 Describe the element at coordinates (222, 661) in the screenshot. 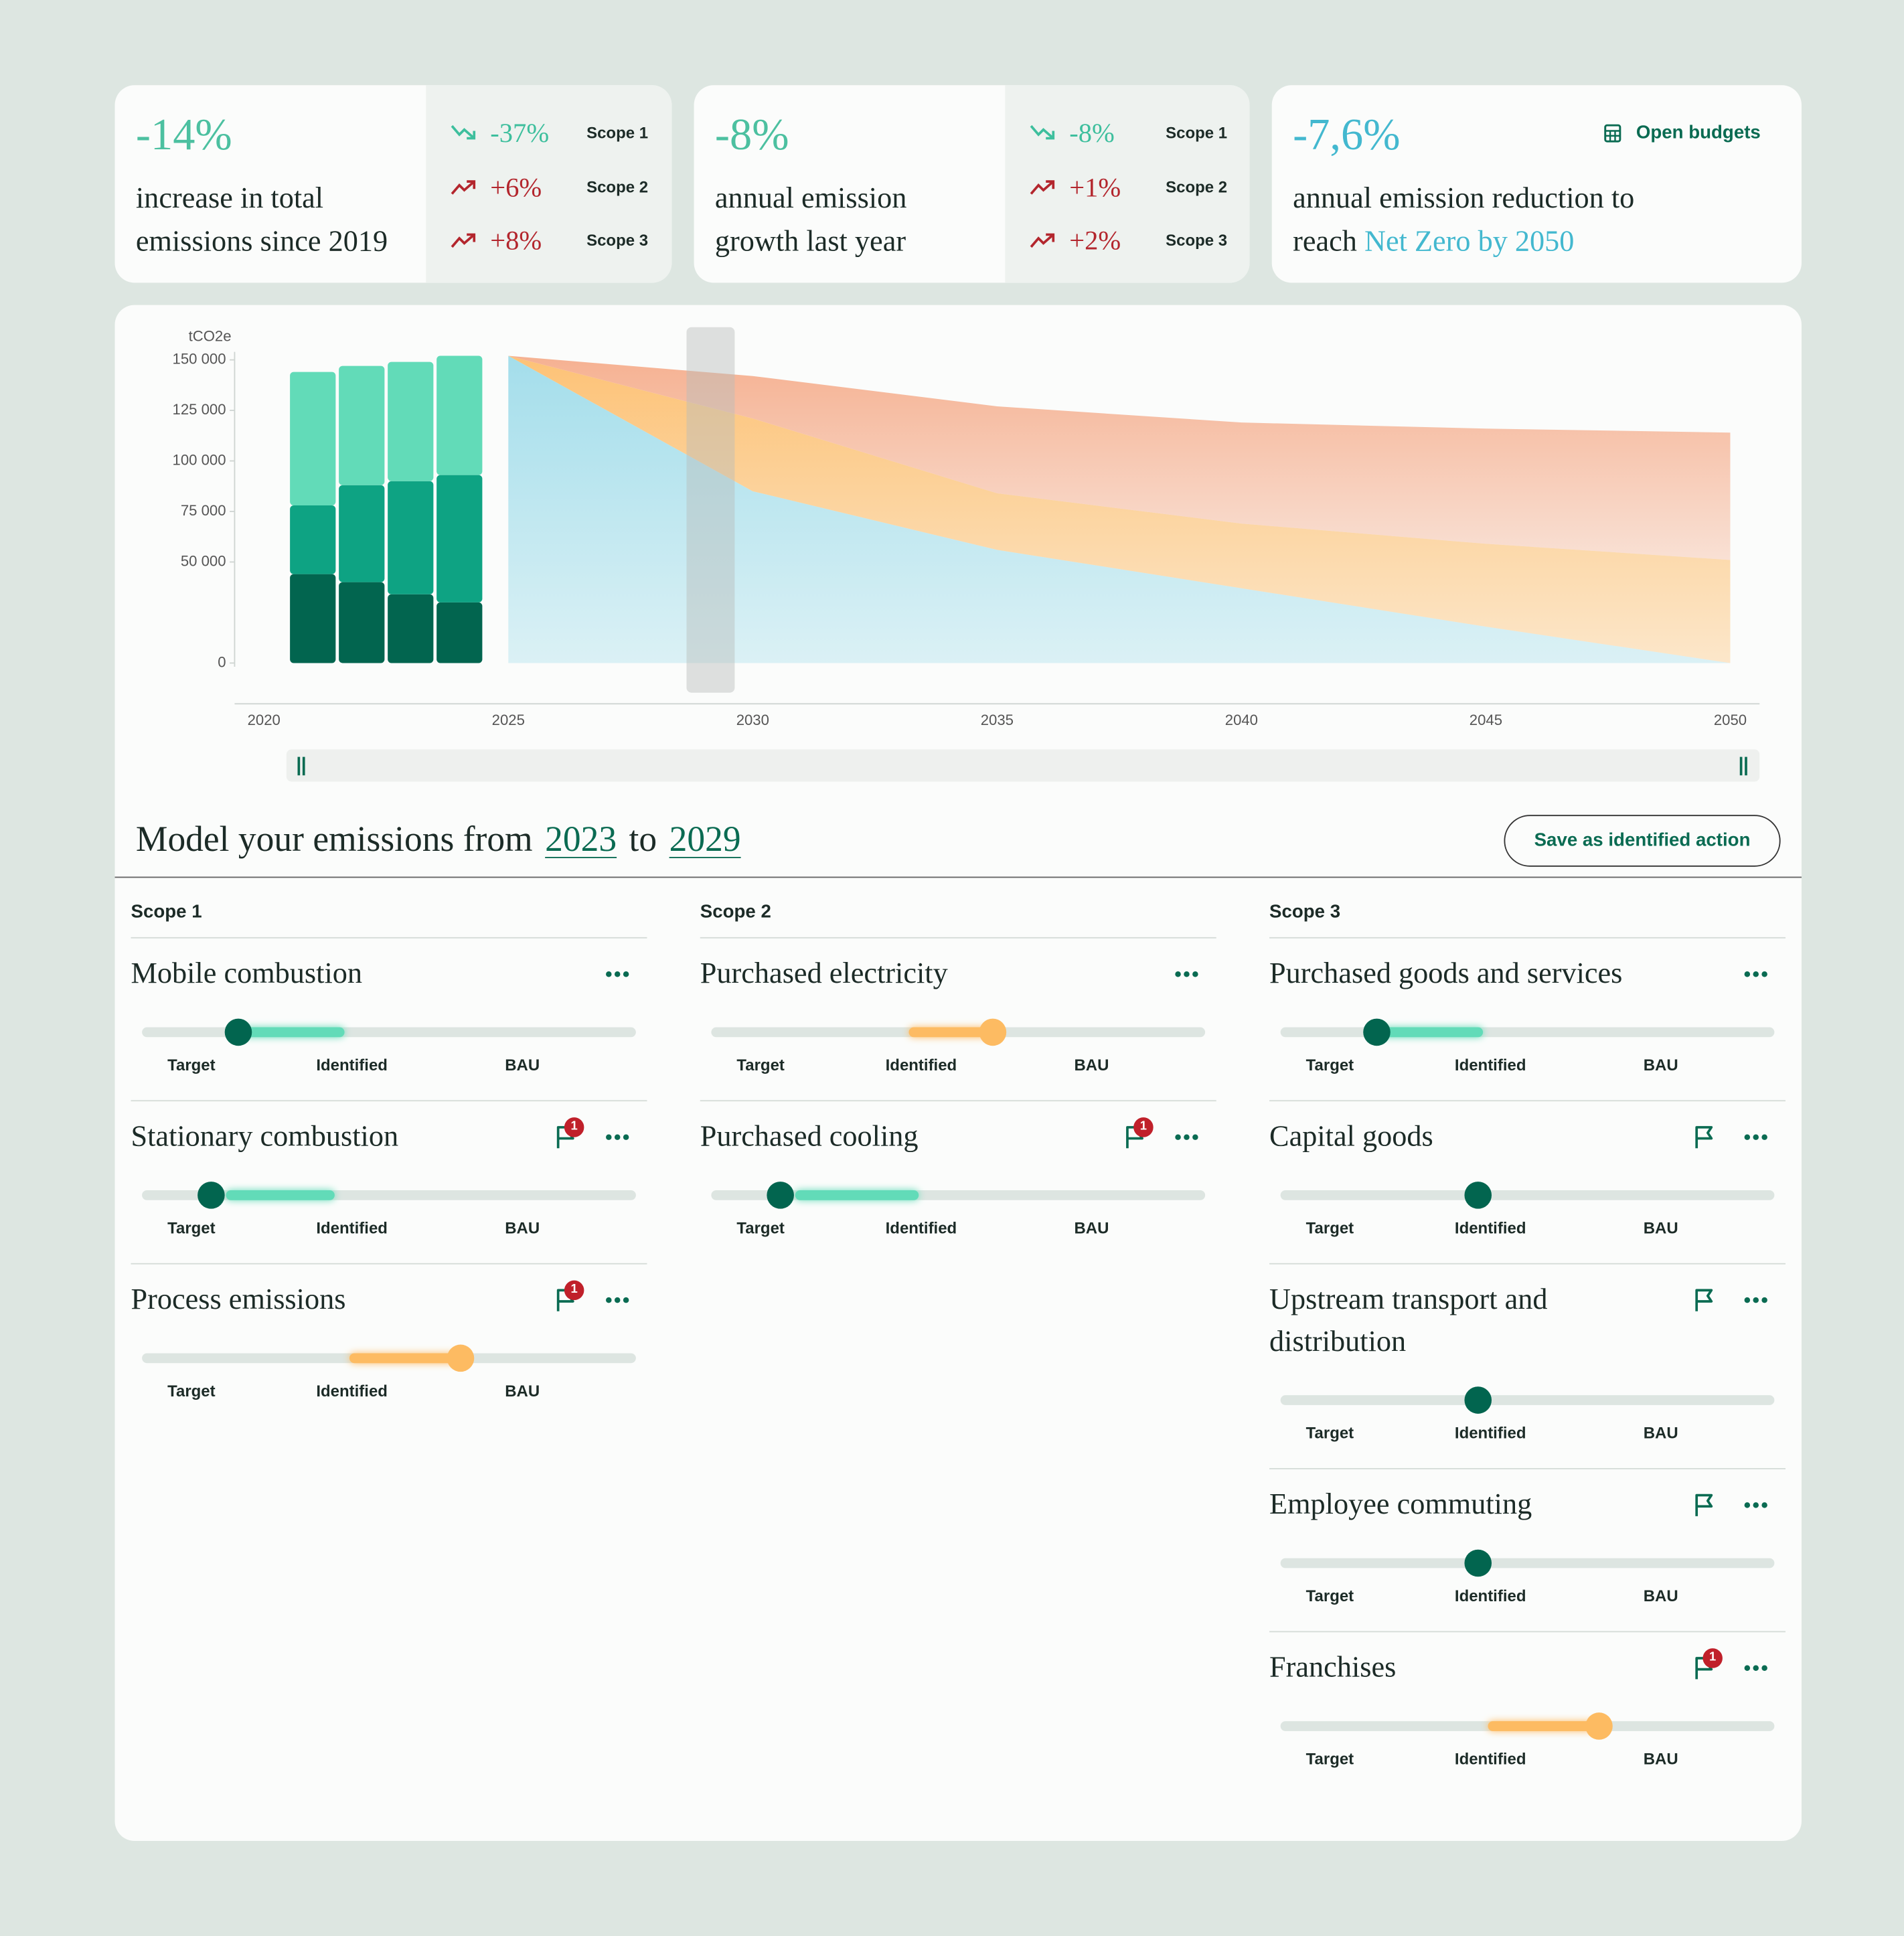

I see `y-tick-label: 0` at that location.